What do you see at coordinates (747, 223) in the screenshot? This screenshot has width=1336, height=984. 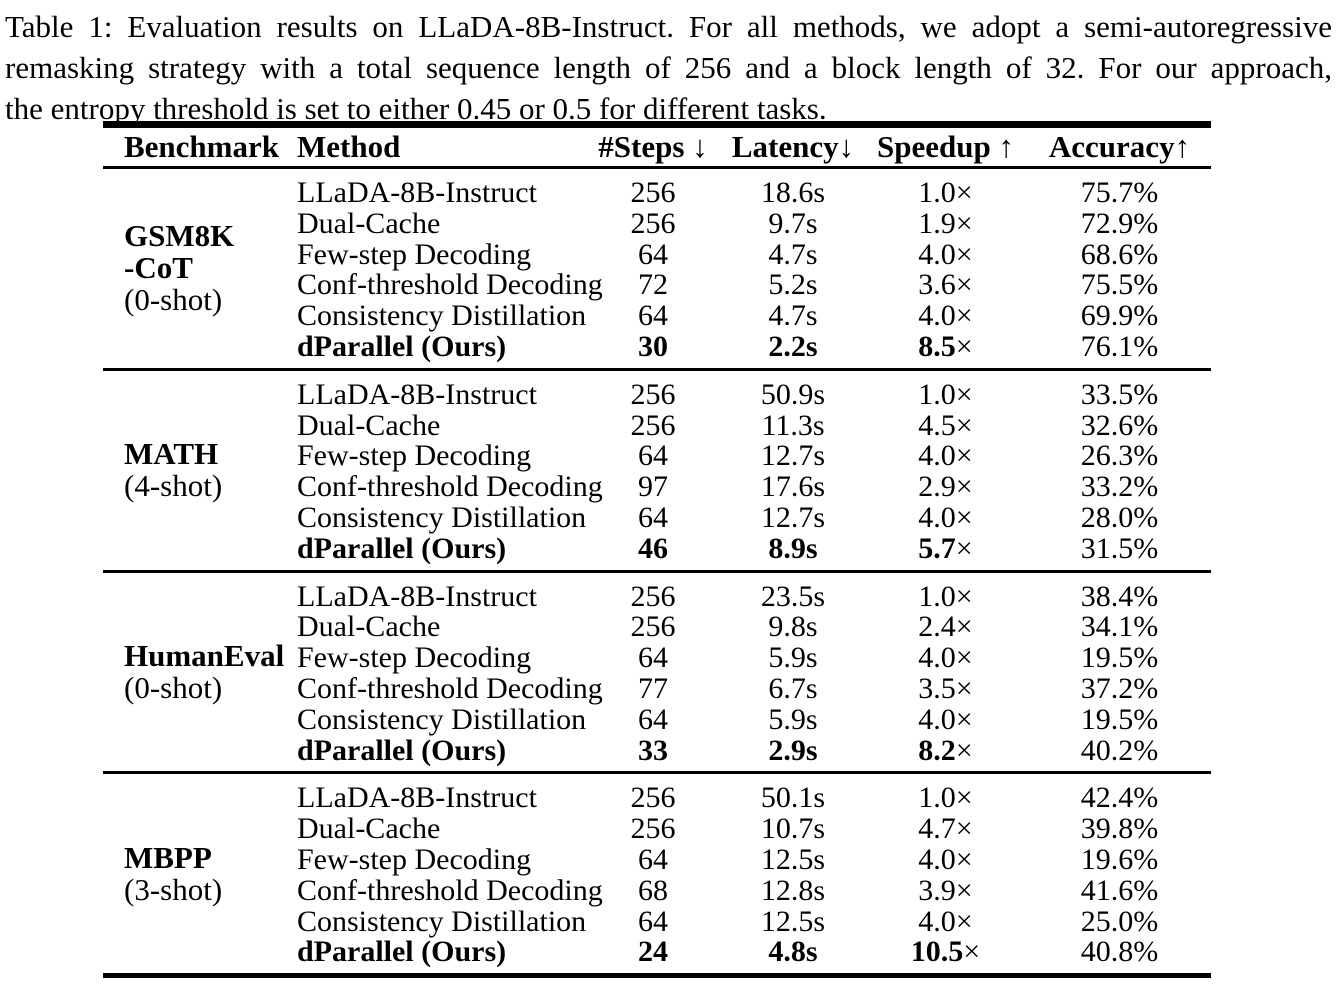 I see `table-row: Dual-Cache 256 9.7s 1.9× 72.9%` at bounding box center [747, 223].